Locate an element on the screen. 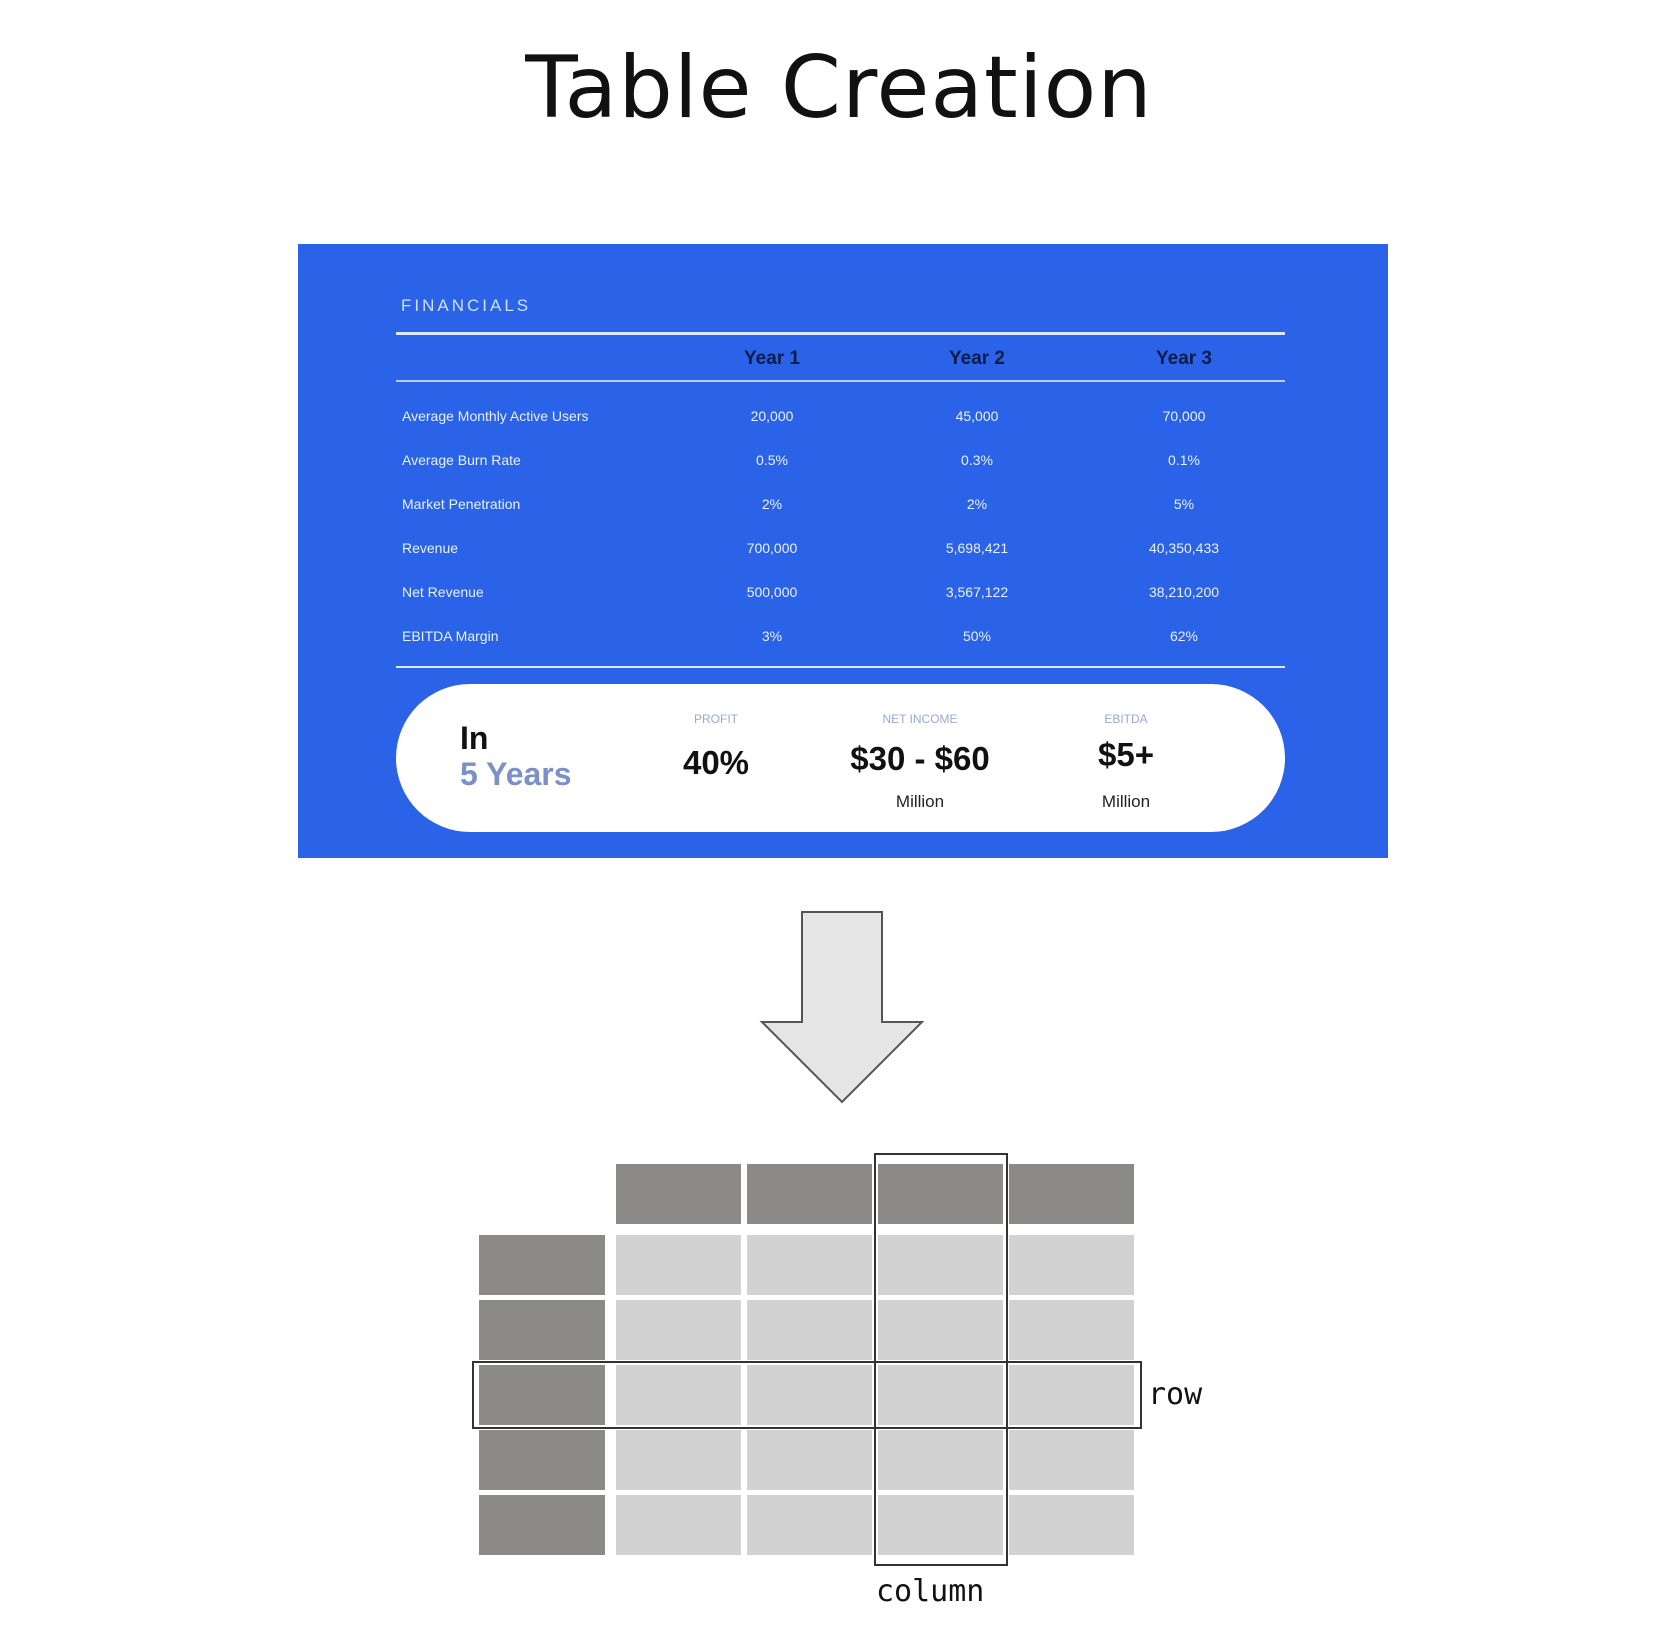 The height and width of the screenshot is (1646, 1678). table-row: Market Penetration 2% 2% 5% is located at coordinates (840, 511).